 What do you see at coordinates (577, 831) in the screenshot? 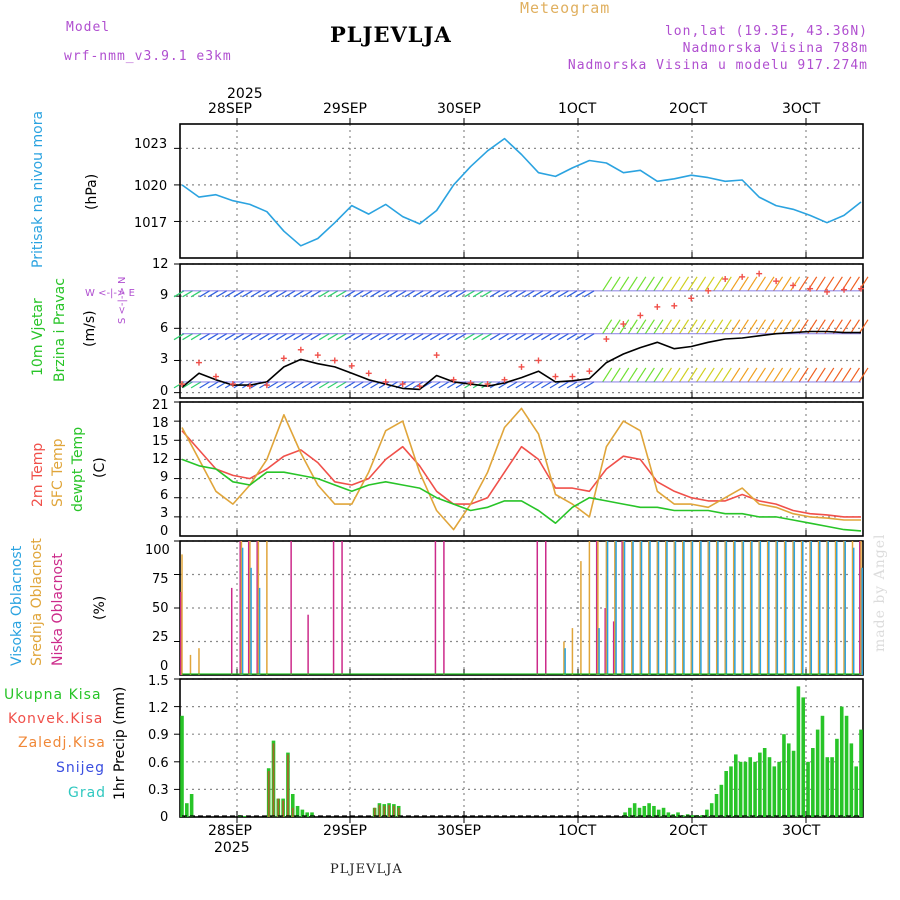
I see `date-bottom-3: 1OCT` at bounding box center [577, 831].